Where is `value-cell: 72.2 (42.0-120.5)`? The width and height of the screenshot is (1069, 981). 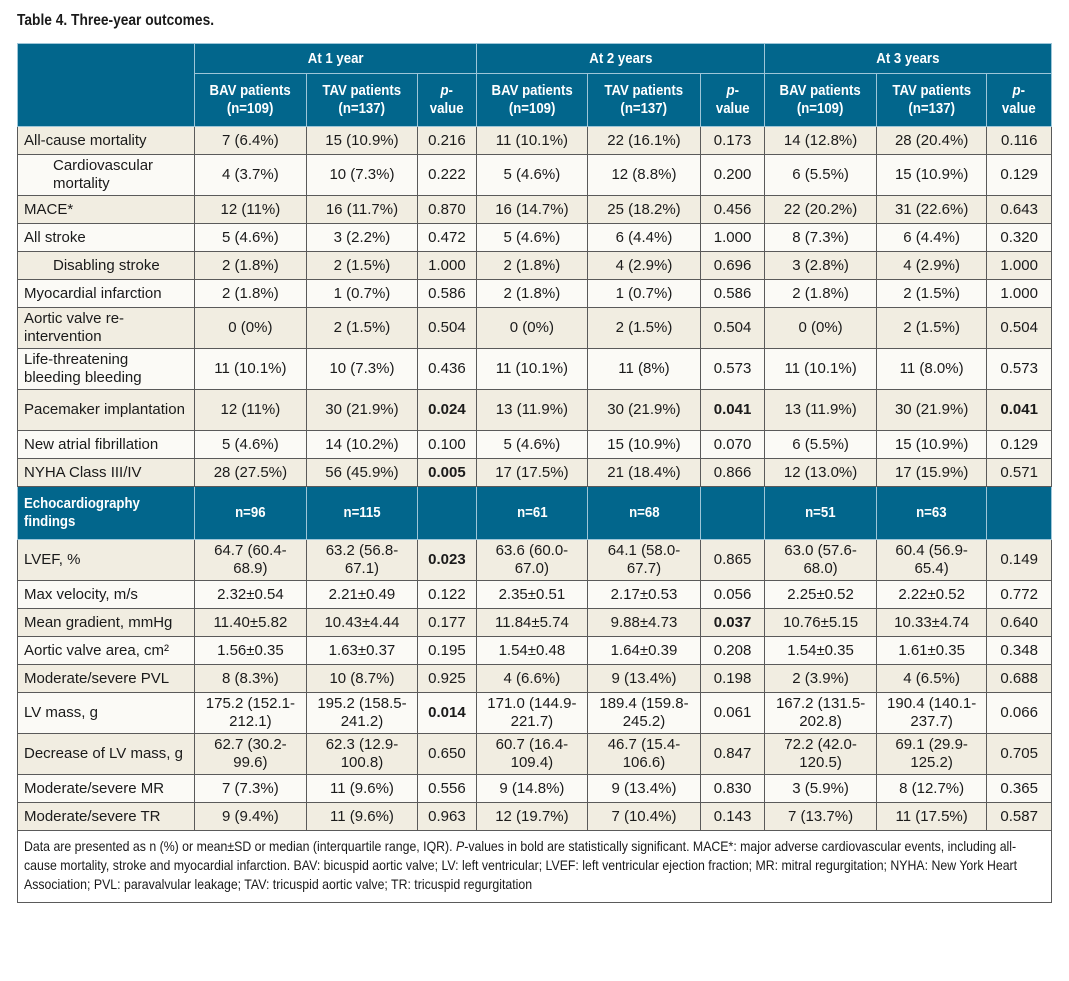
value-cell: 72.2 (42.0-120.5) is located at coordinates (820, 754).